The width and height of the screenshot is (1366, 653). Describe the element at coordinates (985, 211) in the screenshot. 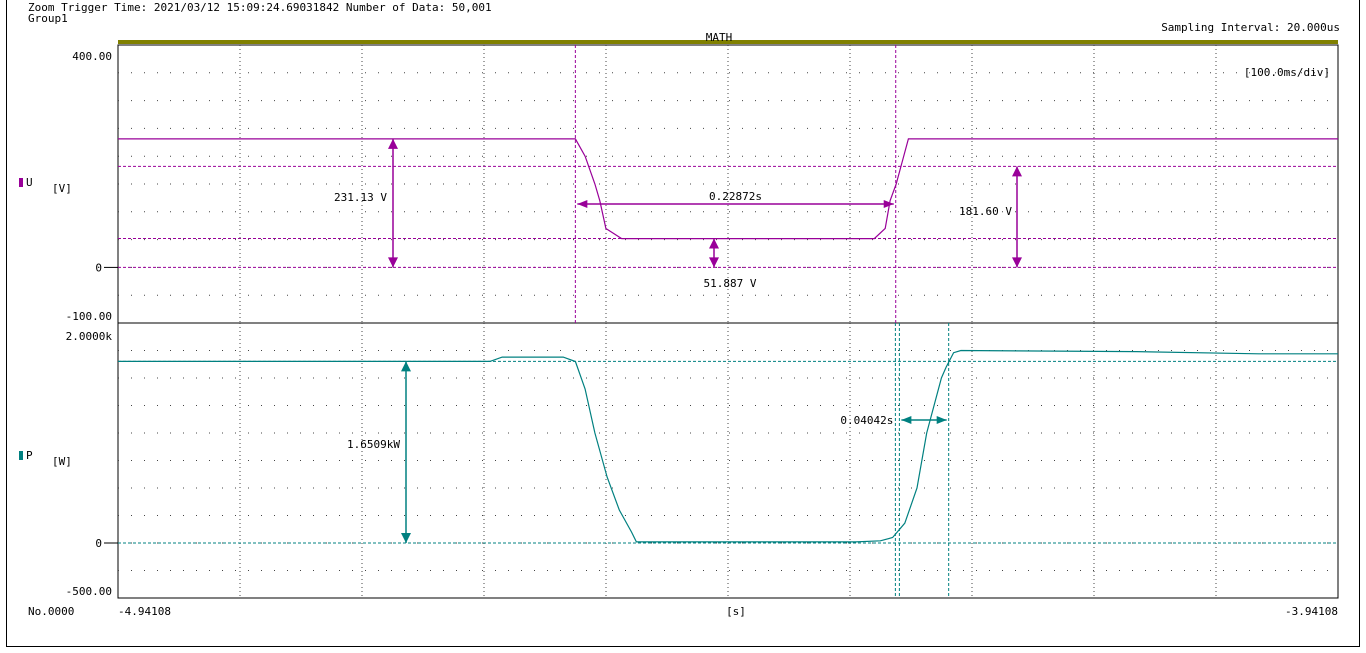

I see `annotation-v-dip: 181.60 V` at that location.